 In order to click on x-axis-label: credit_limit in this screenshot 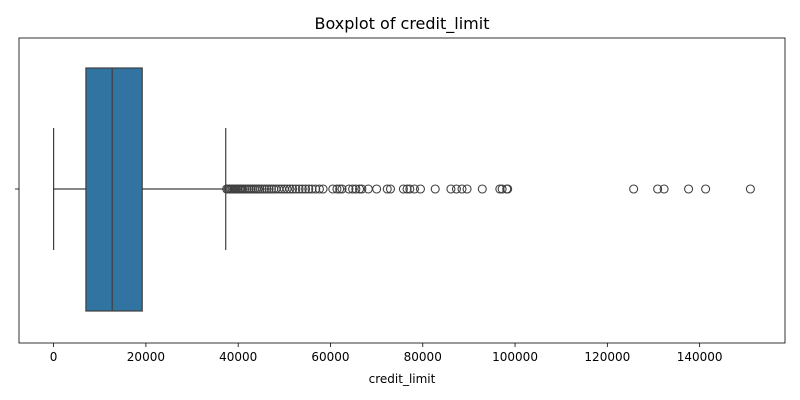, I will do `click(402, 379)`.